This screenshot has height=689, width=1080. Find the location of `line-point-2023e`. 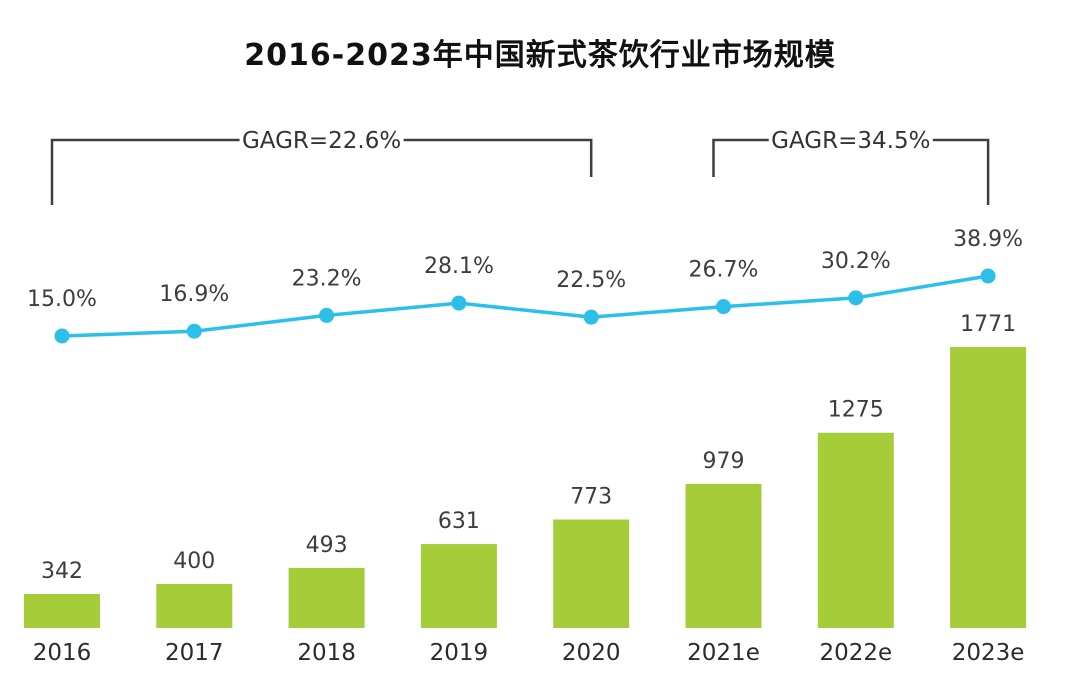

line-point-2023e is located at coordinates (988, 276).